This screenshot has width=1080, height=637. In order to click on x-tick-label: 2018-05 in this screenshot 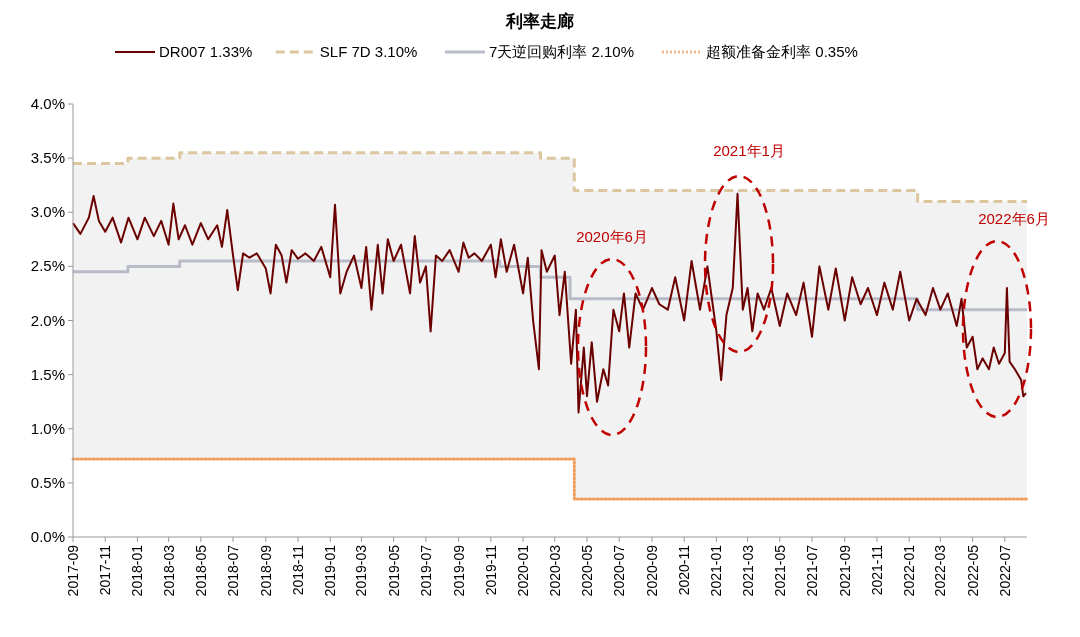, I will do `click(200, 570)`.